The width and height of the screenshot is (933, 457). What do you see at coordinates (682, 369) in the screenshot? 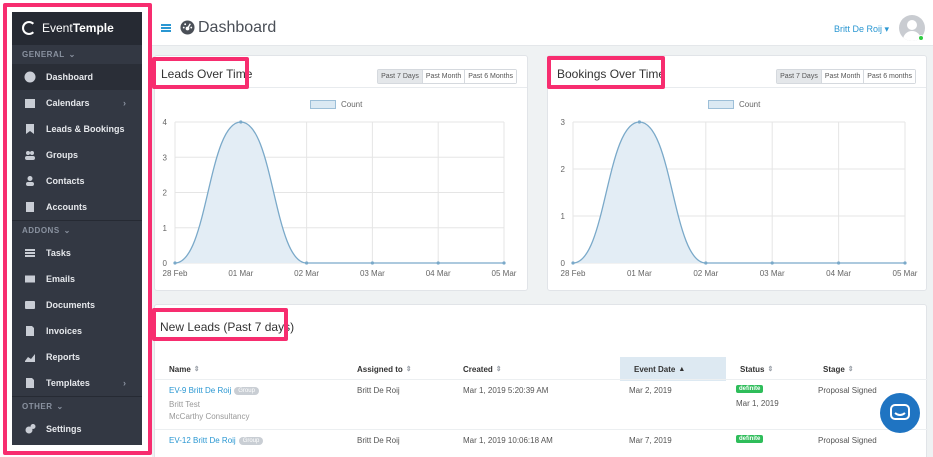
I see `sort-asc-icon: ▲` at bounding box center [682, 369].